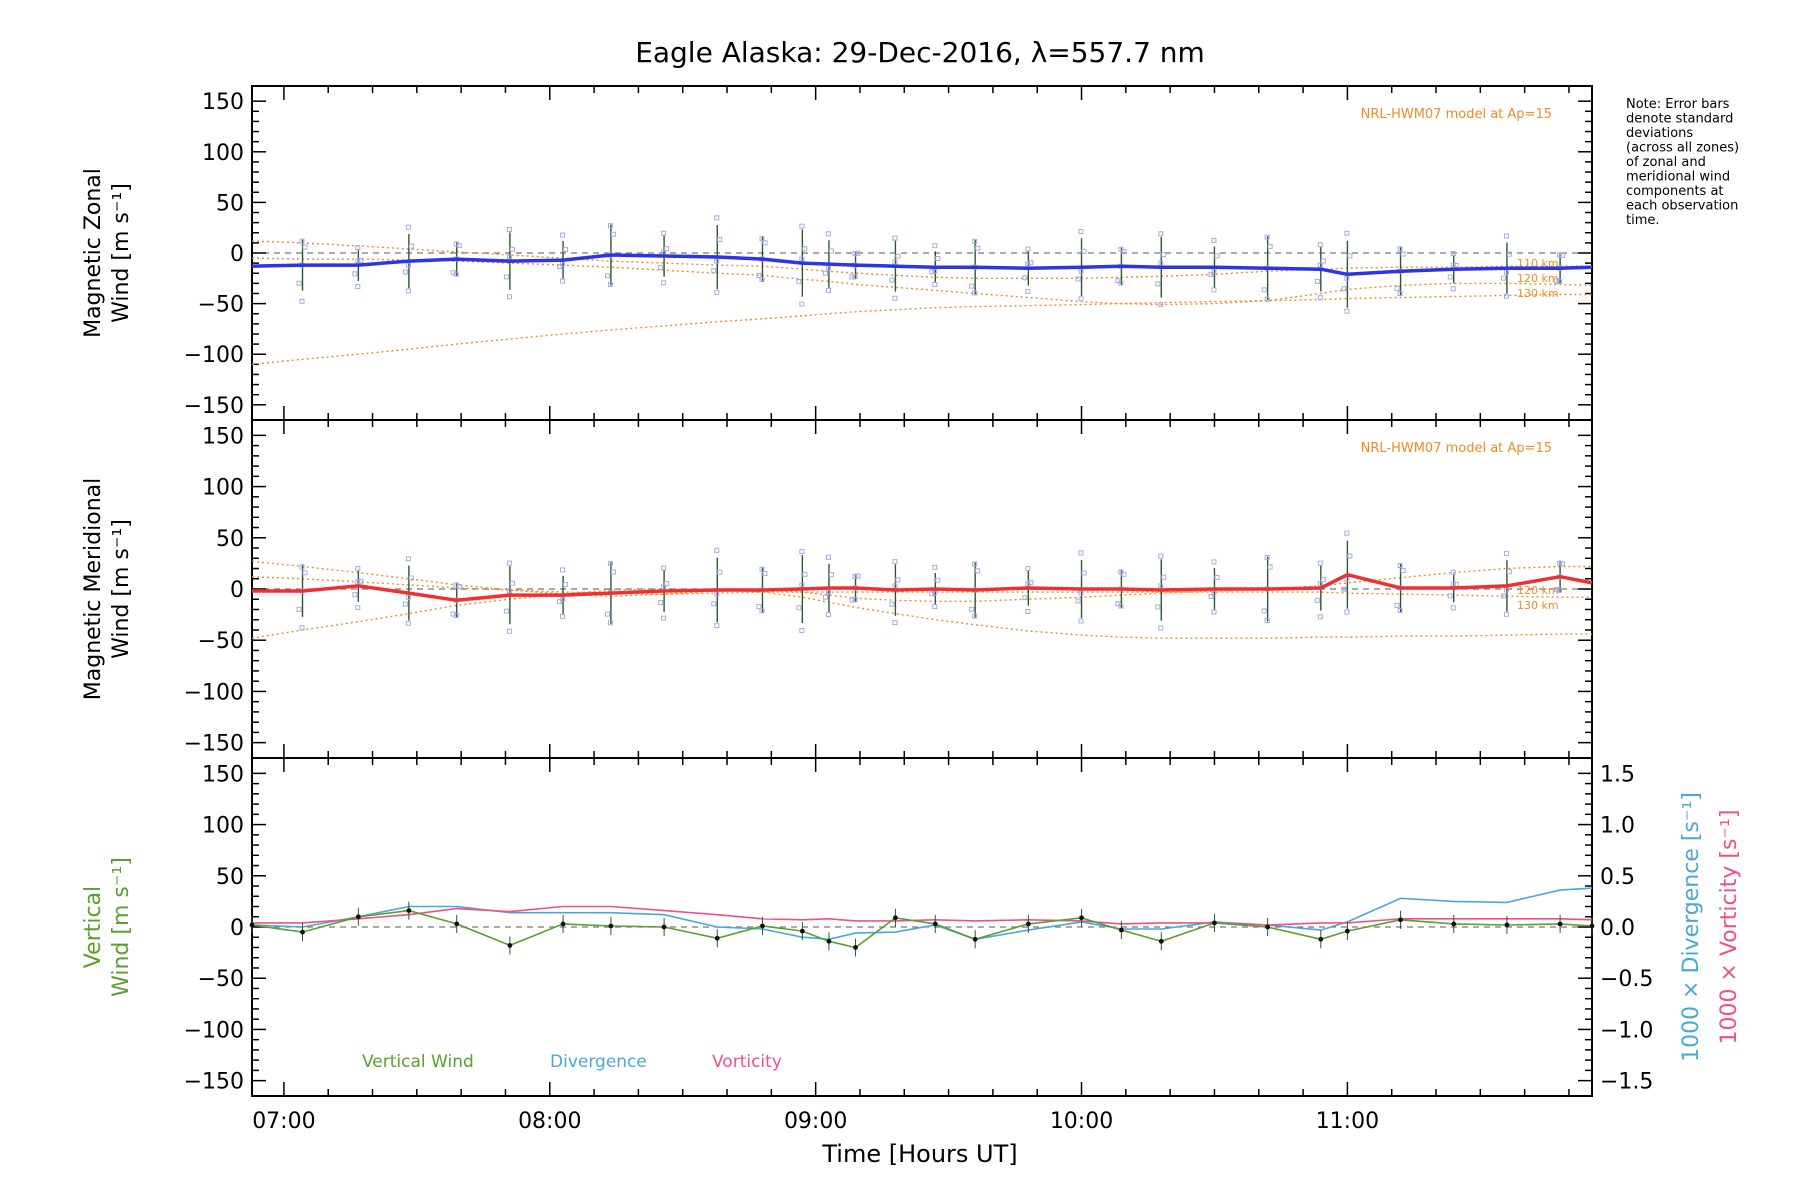 Image resolution: width=1800 pixels, height=1200 pixels. What do you see at coordinates (93, 589) in the screenshot?
I see `y-axis-label: Magnetic Meridional` at bounding box center [93, 589].